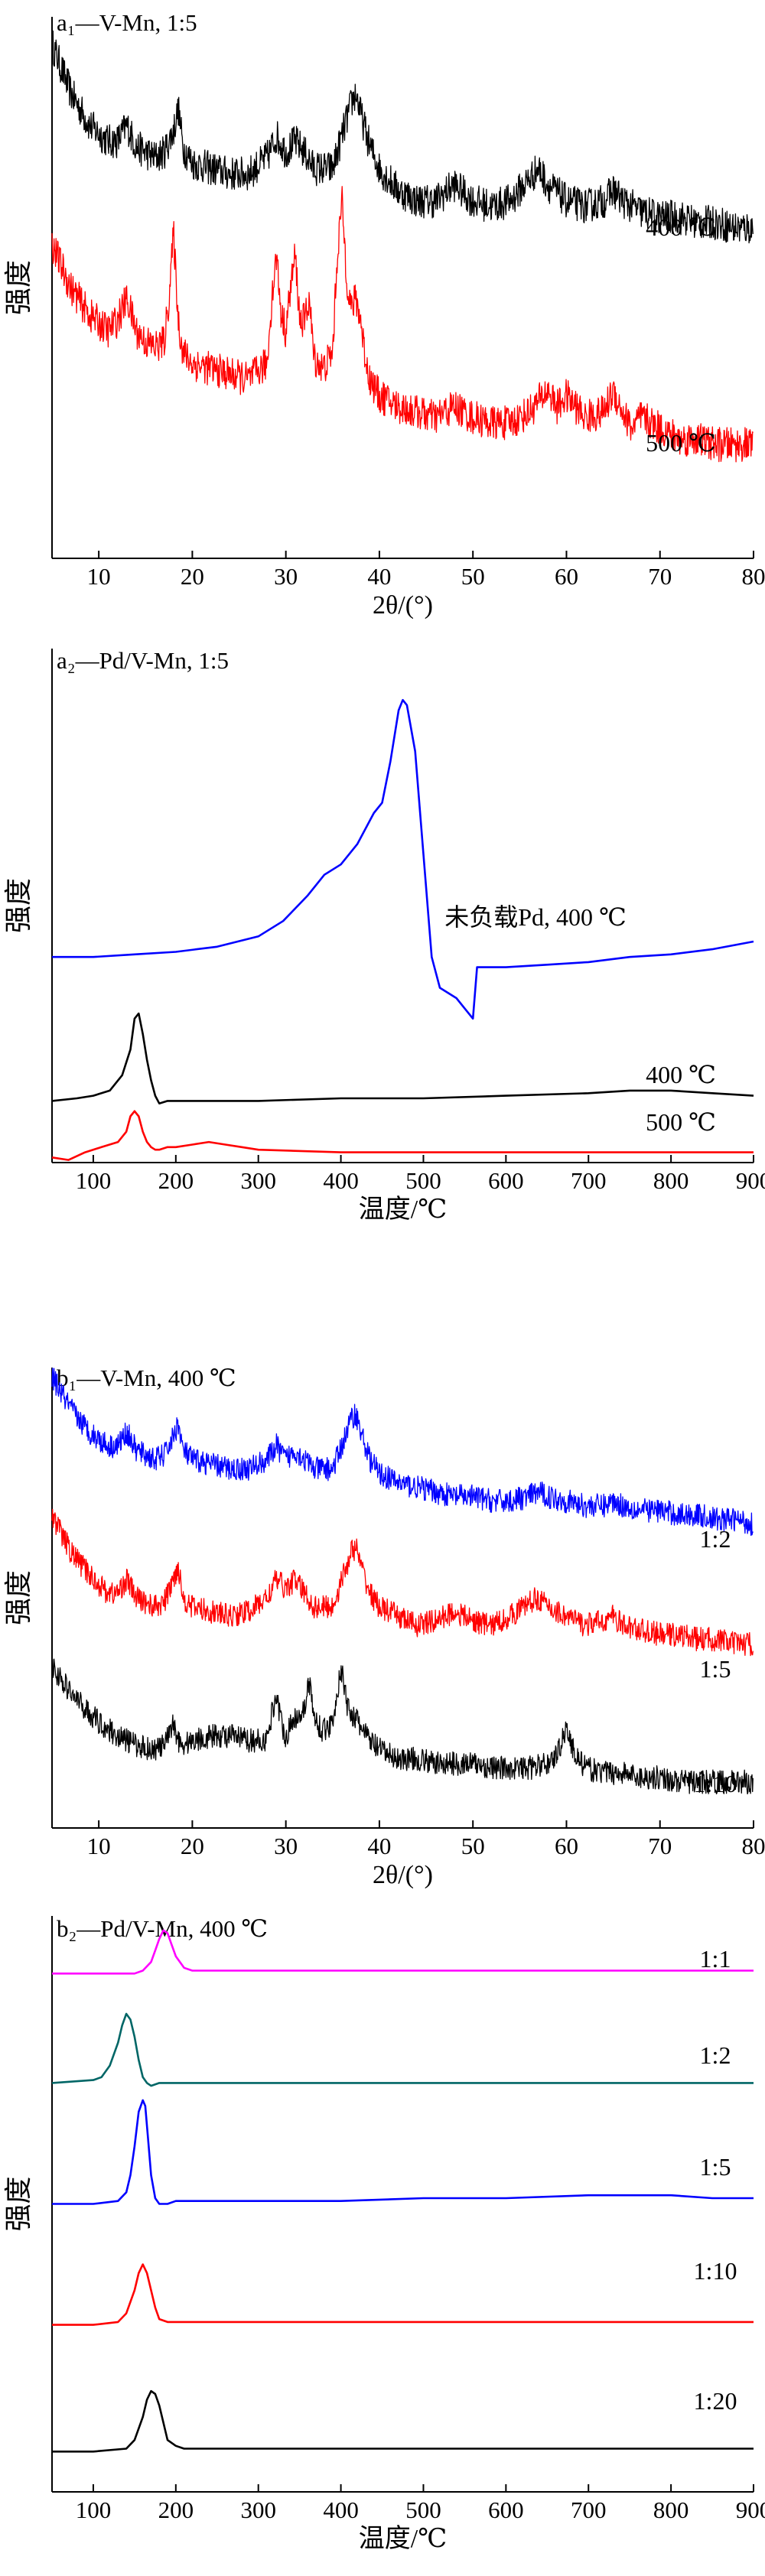  I want to click on panel-title: b₂—Pd/V-Mn, 400 ℃, so click(162, 1928).